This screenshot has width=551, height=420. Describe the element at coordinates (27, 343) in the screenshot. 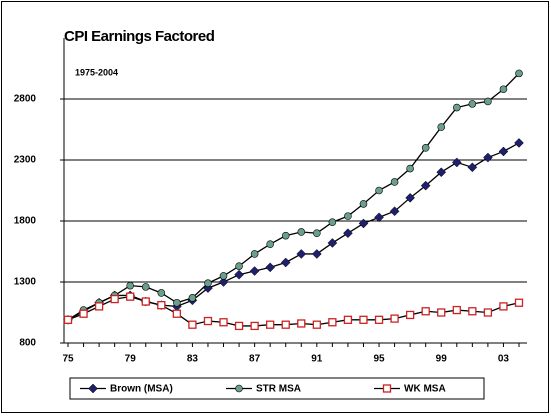

I see `y-tick-label: 800` at that location.